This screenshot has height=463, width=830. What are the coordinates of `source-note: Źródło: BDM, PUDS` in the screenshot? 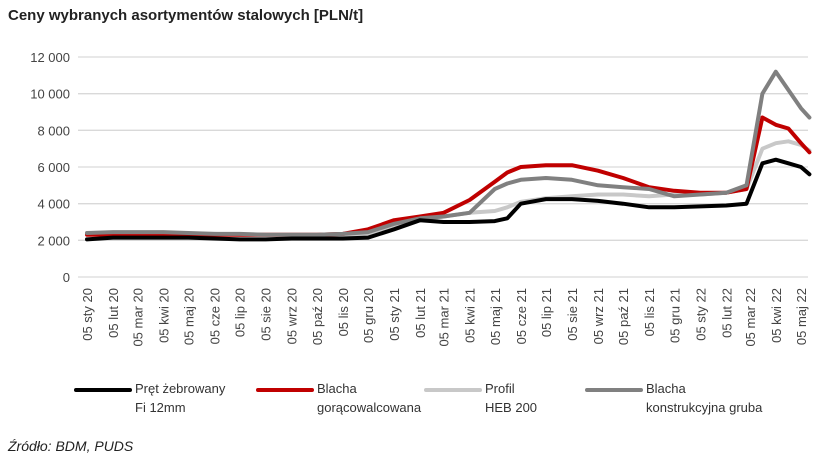 It's located at (71, 446).